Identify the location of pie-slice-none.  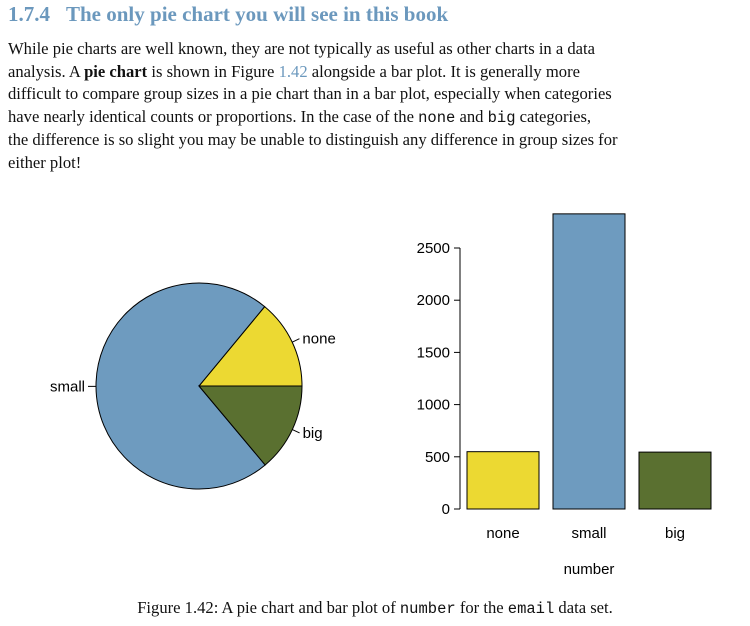
(250, 346).